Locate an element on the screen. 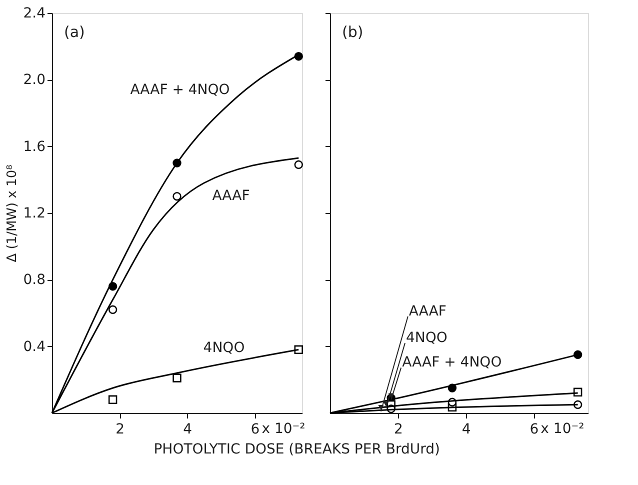 Image resolution: width=638 pixels, height=485 pixels. y-tick-label: 0.8 is located at coordinates (34, 280).